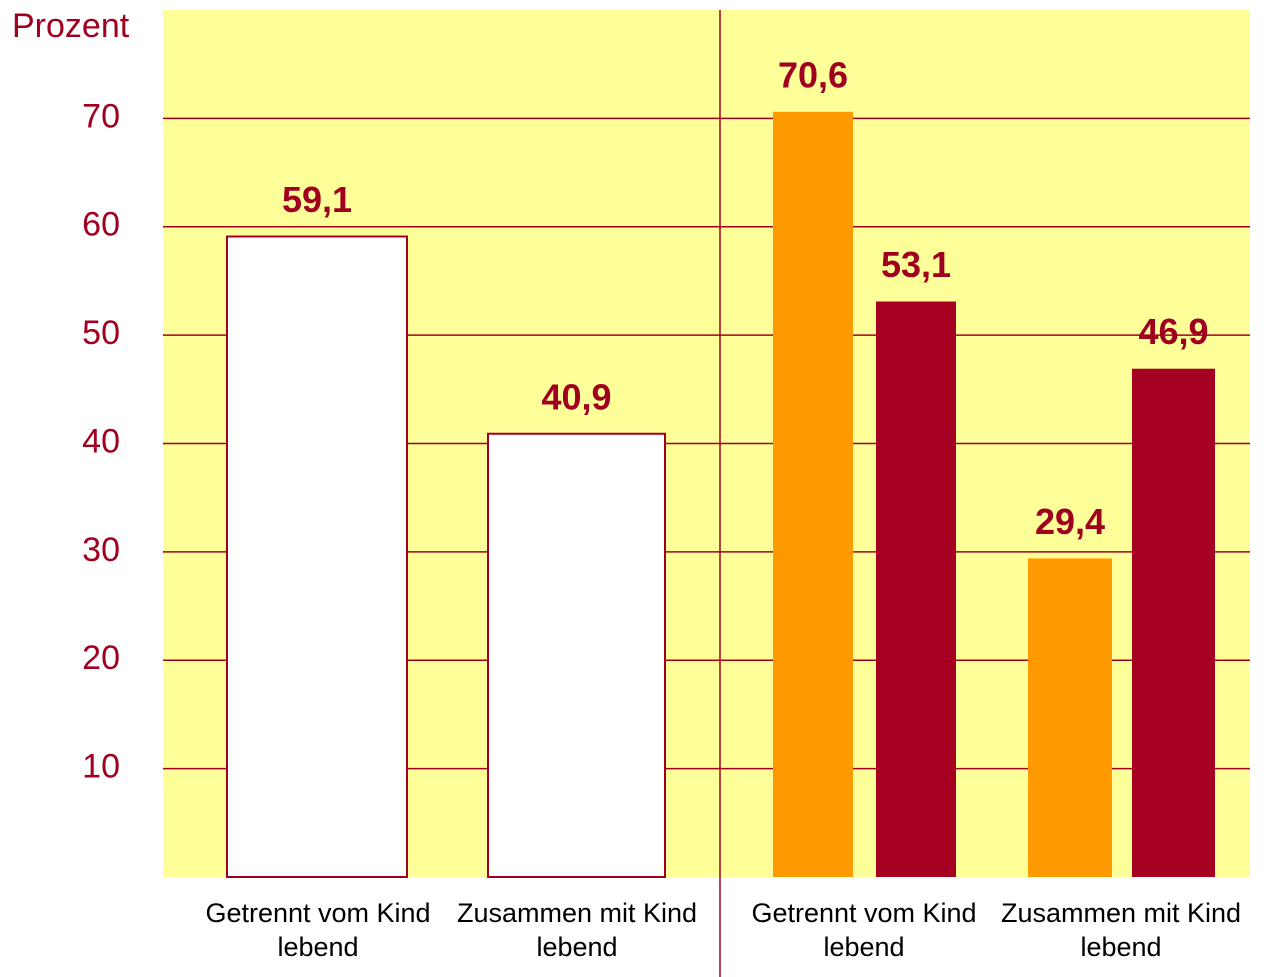  Describe the element at coordinates (813, 74) in the screenshot. I see `value-label: 70,6` at that location.